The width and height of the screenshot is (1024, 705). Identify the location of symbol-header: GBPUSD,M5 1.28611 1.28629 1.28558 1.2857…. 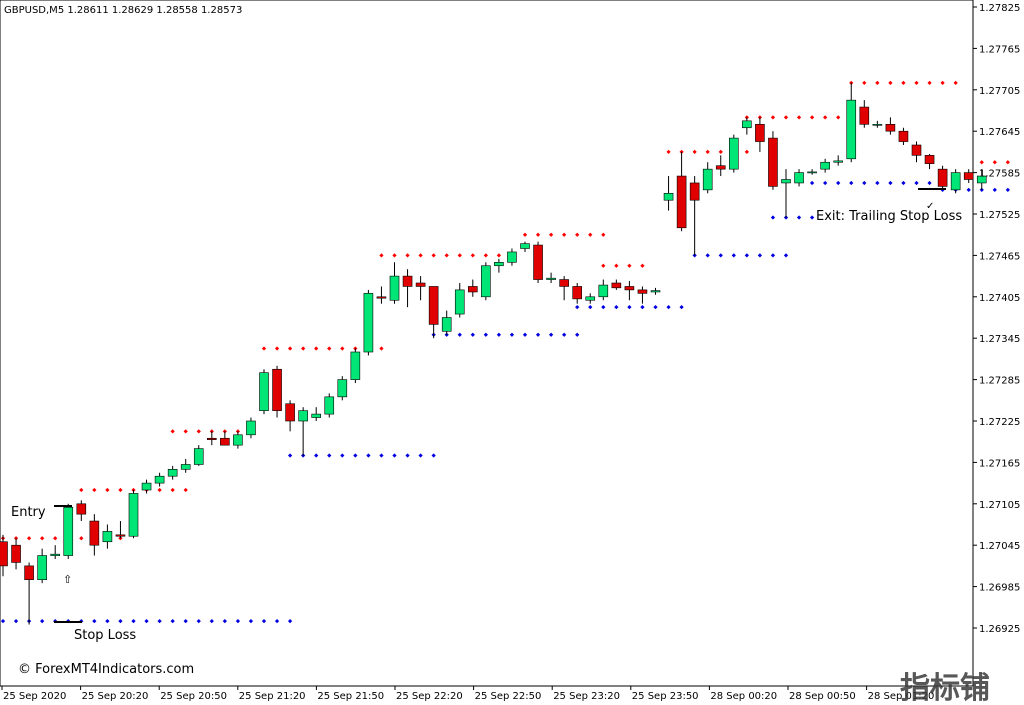
(123, 10).